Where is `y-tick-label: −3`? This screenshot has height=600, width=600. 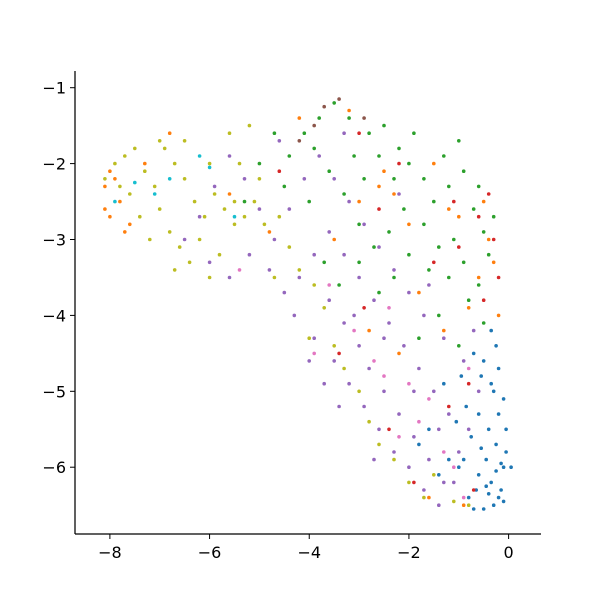 y-tick-label: −3 is located at coordinates (54, 240).